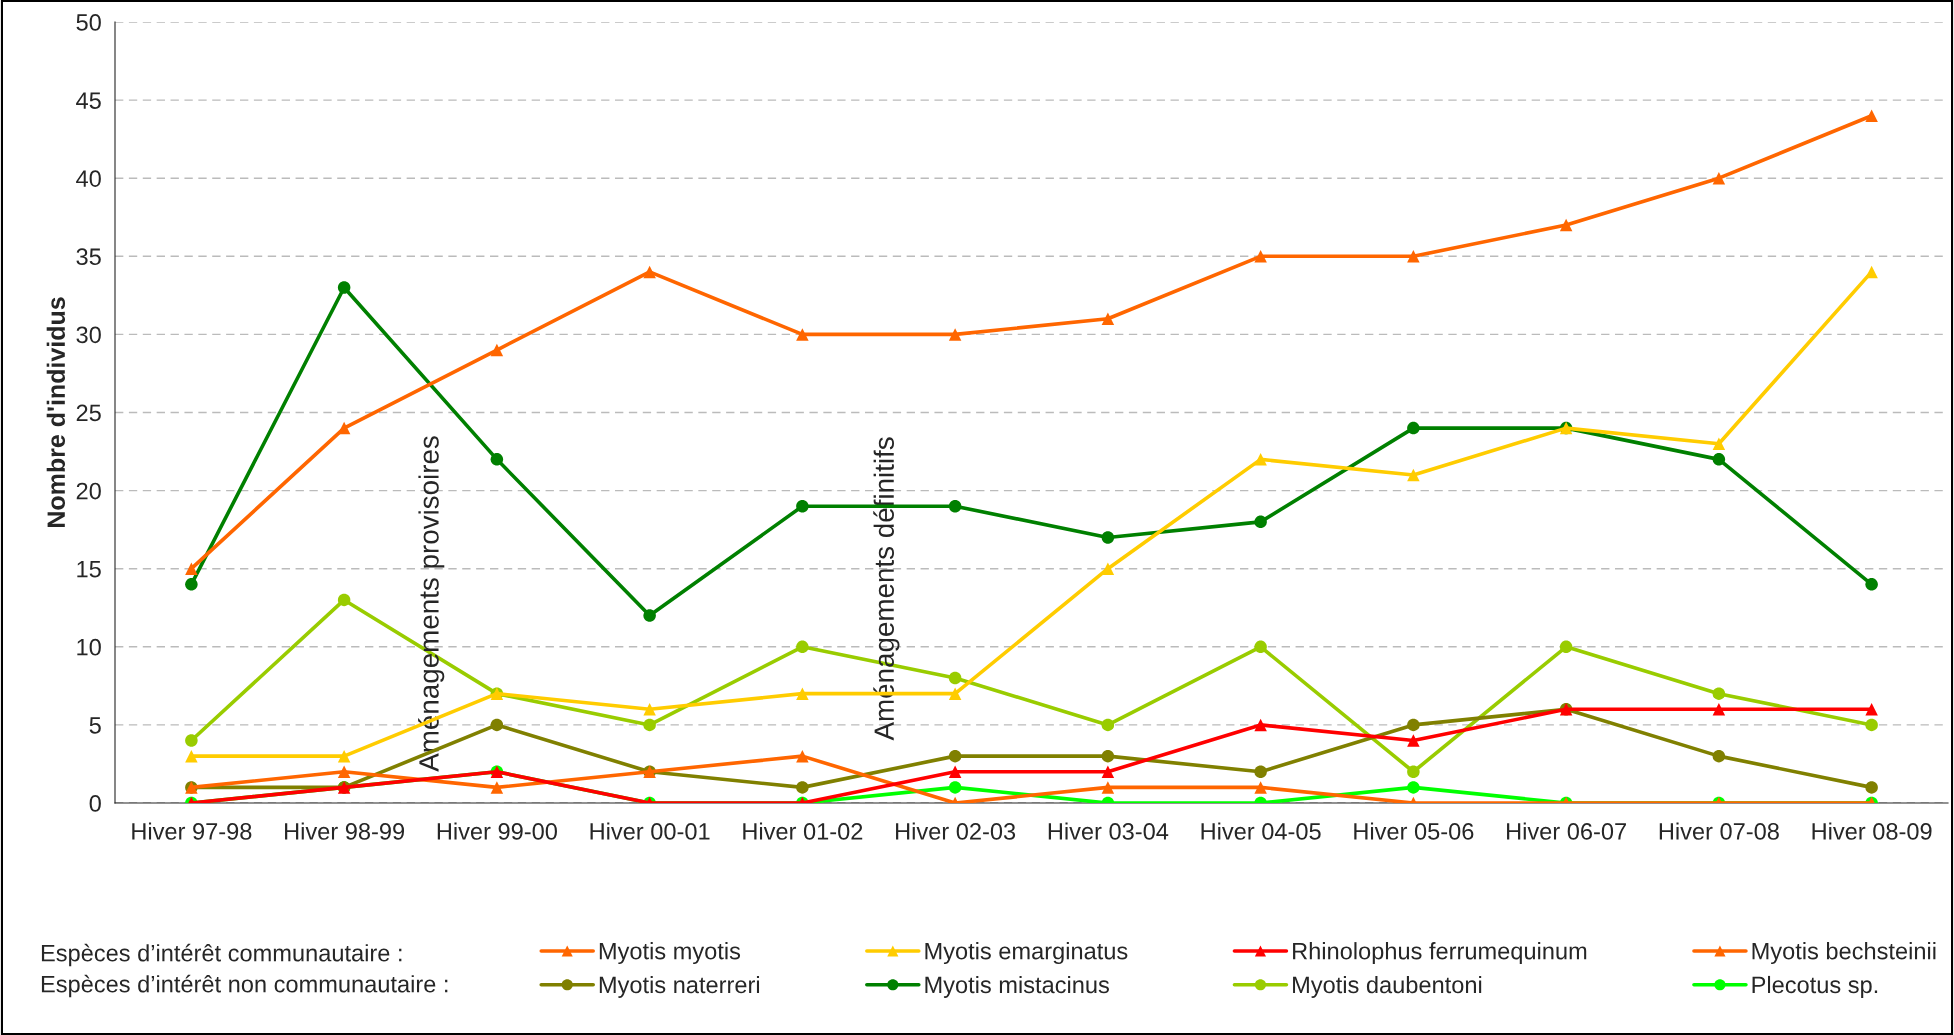  What do you see at coordinates (221, 955) in the screenshot?
I see `text: Espèces d’intérêt communautaire :` at bounding box center [221, 955].